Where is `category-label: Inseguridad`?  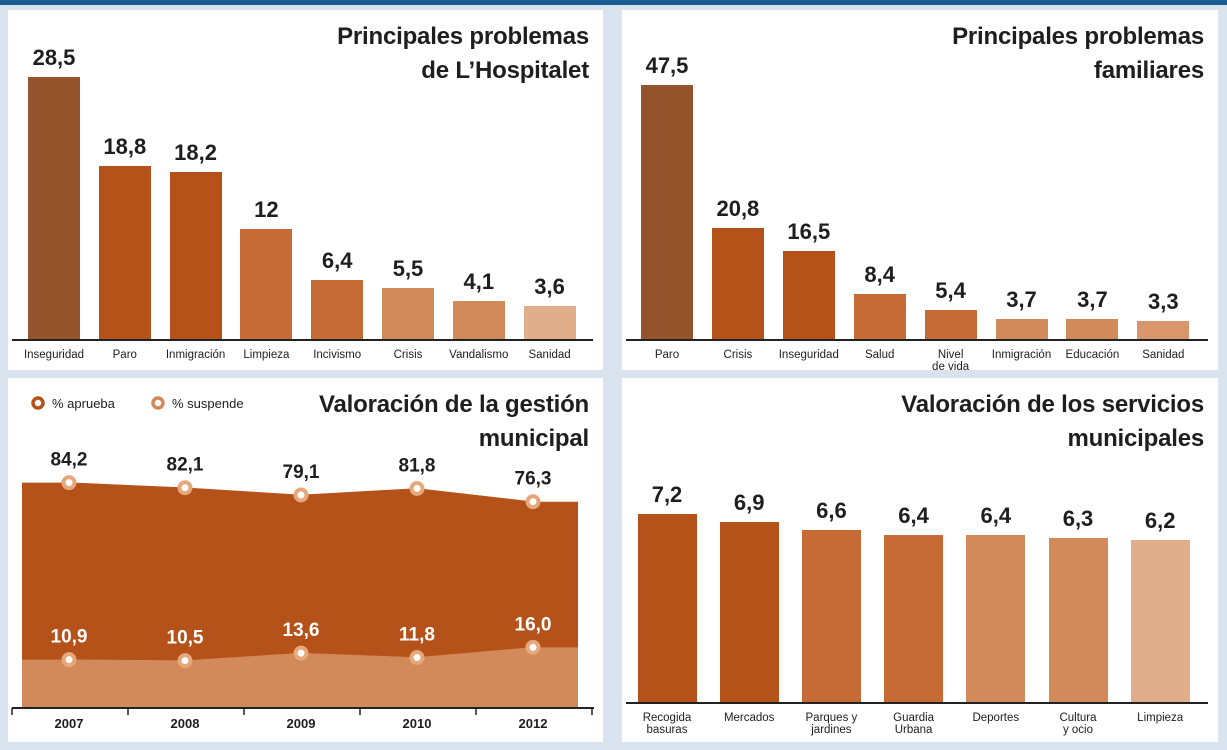 category-label: Inseguridad is located at coordinates (54, 355).